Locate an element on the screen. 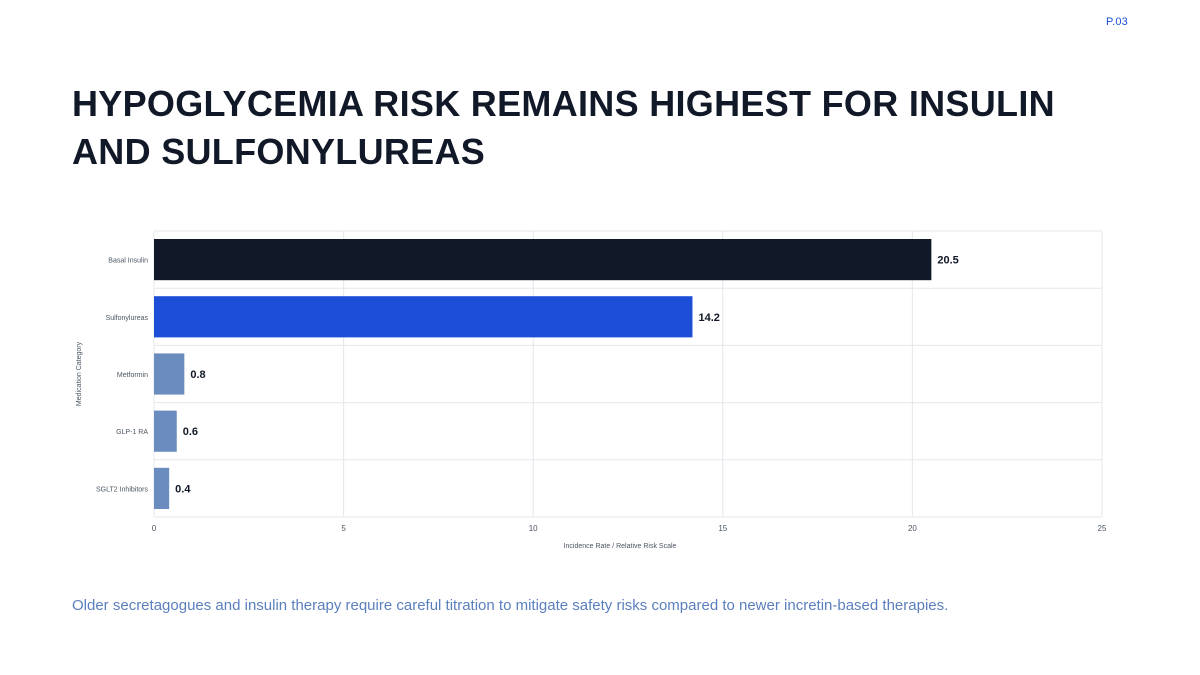 This screenshot has height=675, width=1200. page-number: P.03 is located at coordinates (1116, 22).